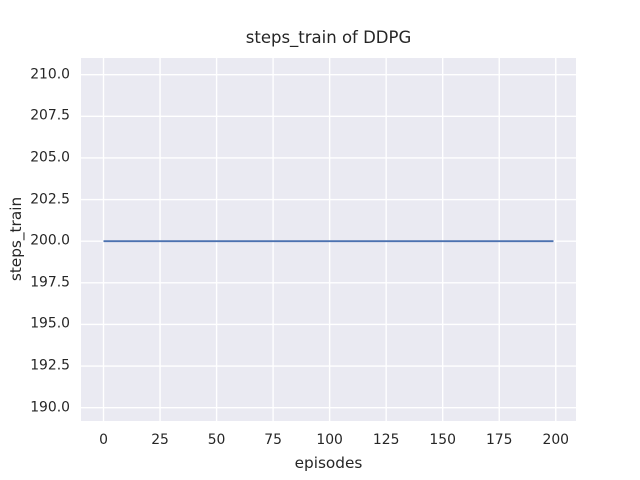  What do you see at coordinates (50, 282) in the screenshot?
I see `y-tick-label: 197.5` at bounding box center [50, 282].